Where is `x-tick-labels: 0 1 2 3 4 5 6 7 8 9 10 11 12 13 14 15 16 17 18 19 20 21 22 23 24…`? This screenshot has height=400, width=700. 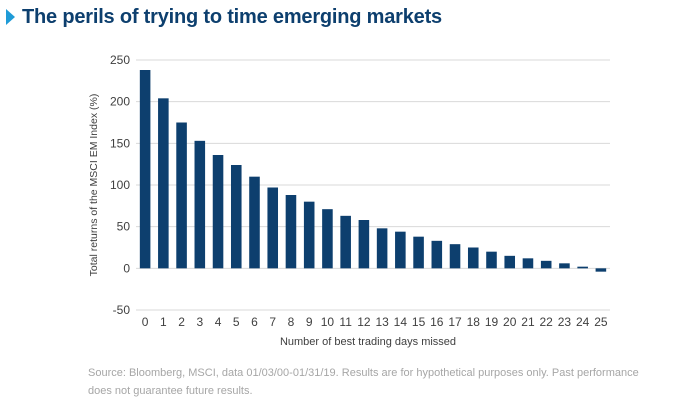
x-tick-labels: 0 1 2 3 4 5 6 7 8 9 10 11 12 13 14 15 16 17 18 19 20 21 22 23 24… is located at coordinates (375, 322).